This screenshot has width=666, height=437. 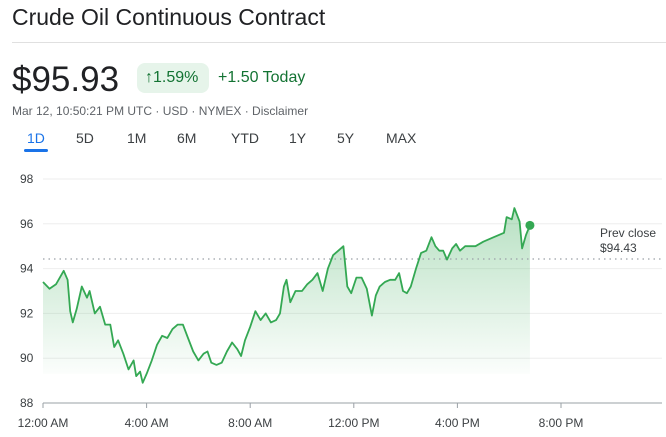 I want to click on change-percent-badge: ↑1.59%, so click(x=173, y=78).